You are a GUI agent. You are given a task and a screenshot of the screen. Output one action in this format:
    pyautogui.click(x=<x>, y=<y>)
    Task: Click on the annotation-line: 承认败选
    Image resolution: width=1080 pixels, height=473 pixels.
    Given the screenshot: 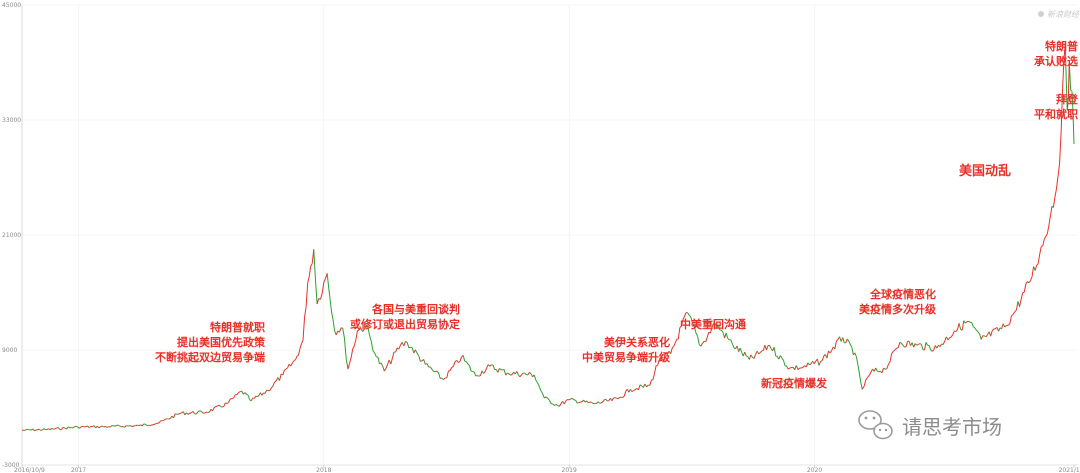 What is the action you would take?
    pyautogui.click(x=1056, y=61)
    